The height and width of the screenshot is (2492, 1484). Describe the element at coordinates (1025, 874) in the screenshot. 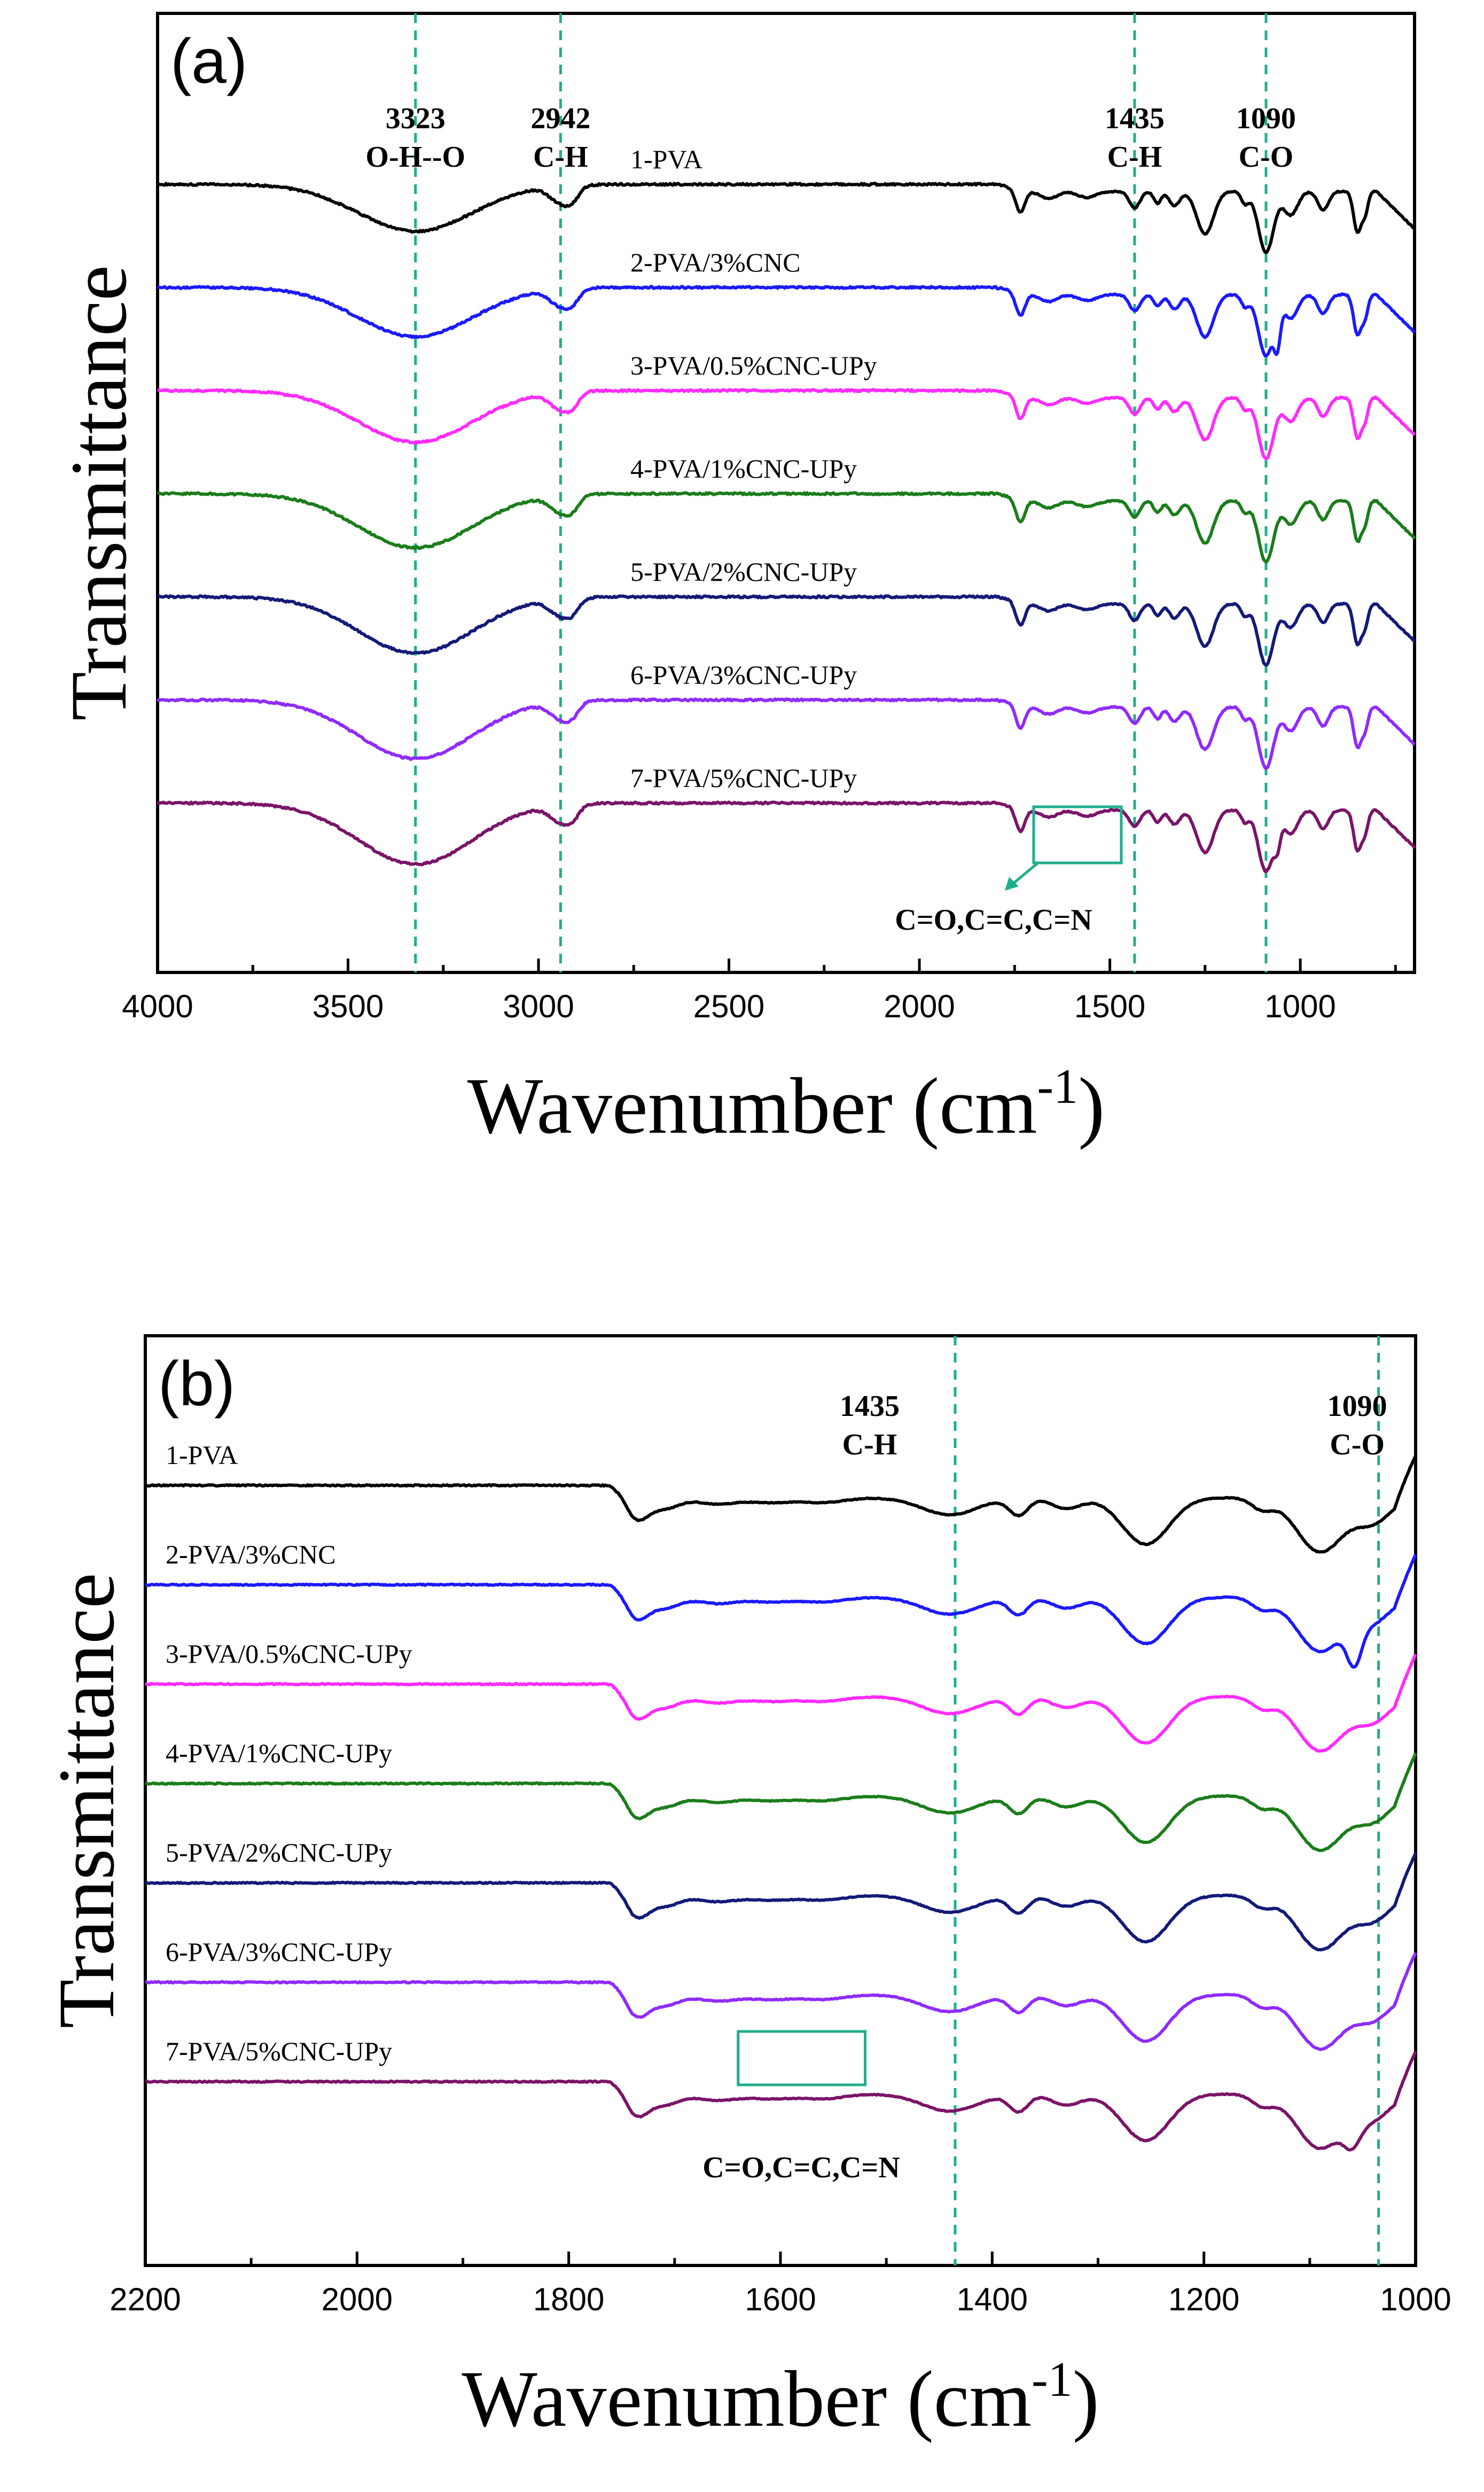

I see `highlight-arrow` at that location.